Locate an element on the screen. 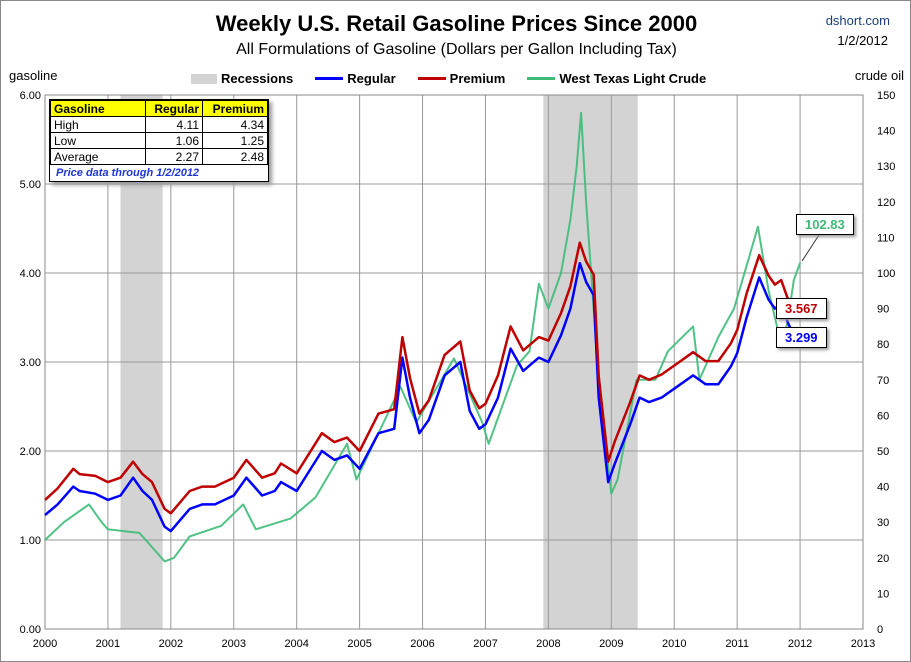  x-tick-label: 2004 is located at coordinates (296, 644).